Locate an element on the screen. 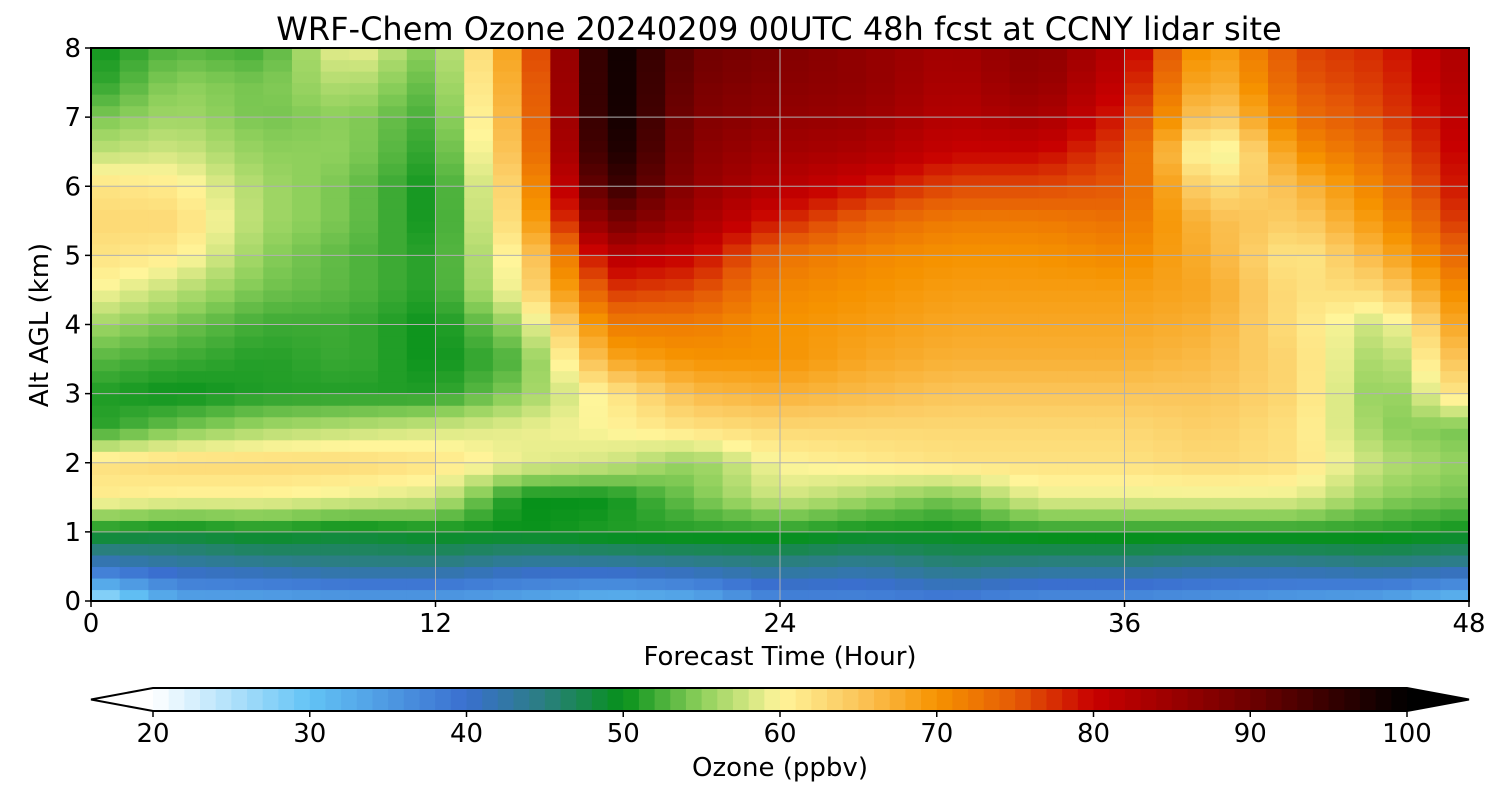 The height and width of the screenshot is (800, 1500). y-tick-label: 5 is located at coordinates (72, 256).